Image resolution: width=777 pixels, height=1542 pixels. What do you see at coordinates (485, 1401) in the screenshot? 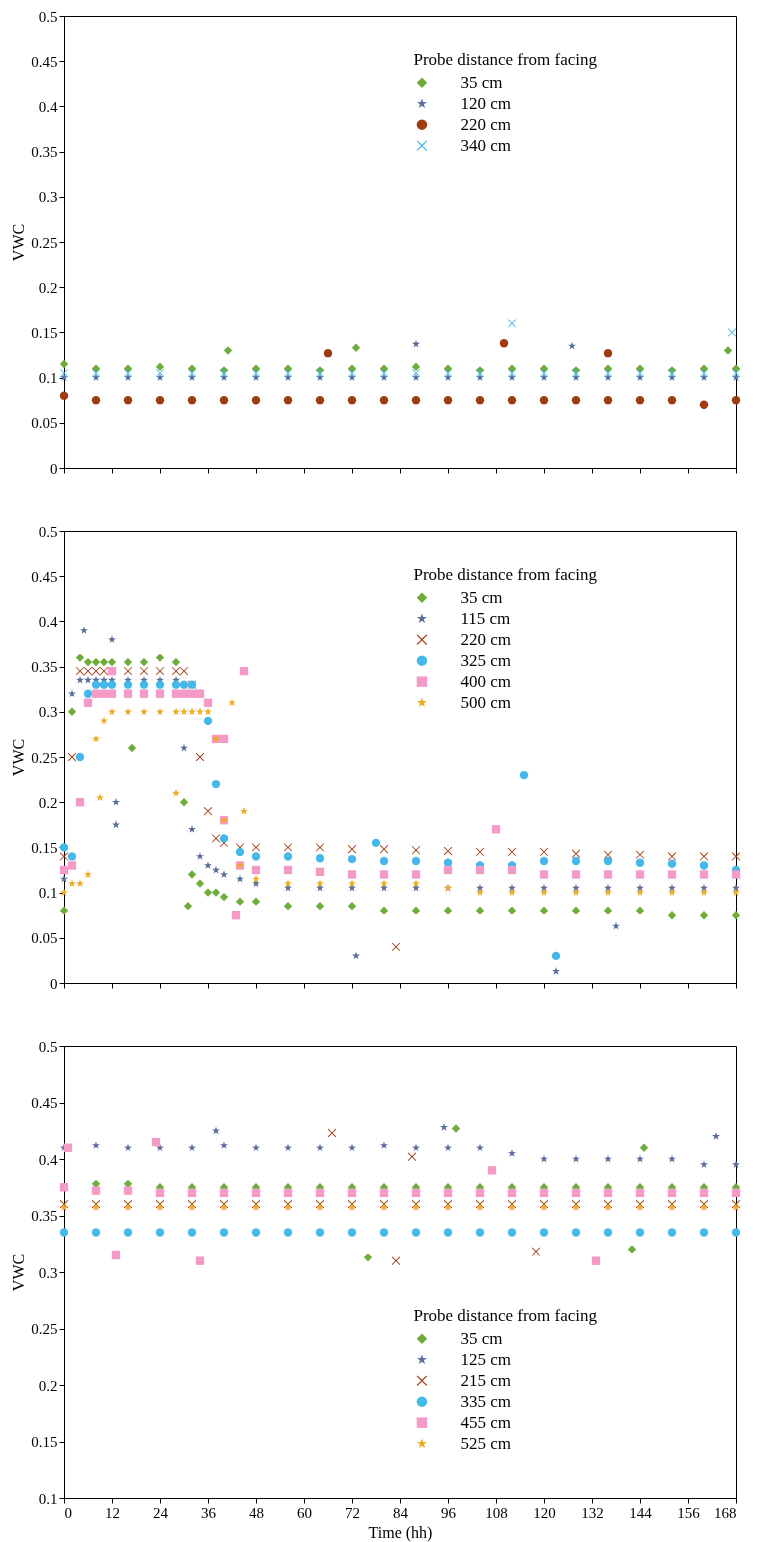
I see `legend-label: 335 cm` at bounding box center [485, 1401].